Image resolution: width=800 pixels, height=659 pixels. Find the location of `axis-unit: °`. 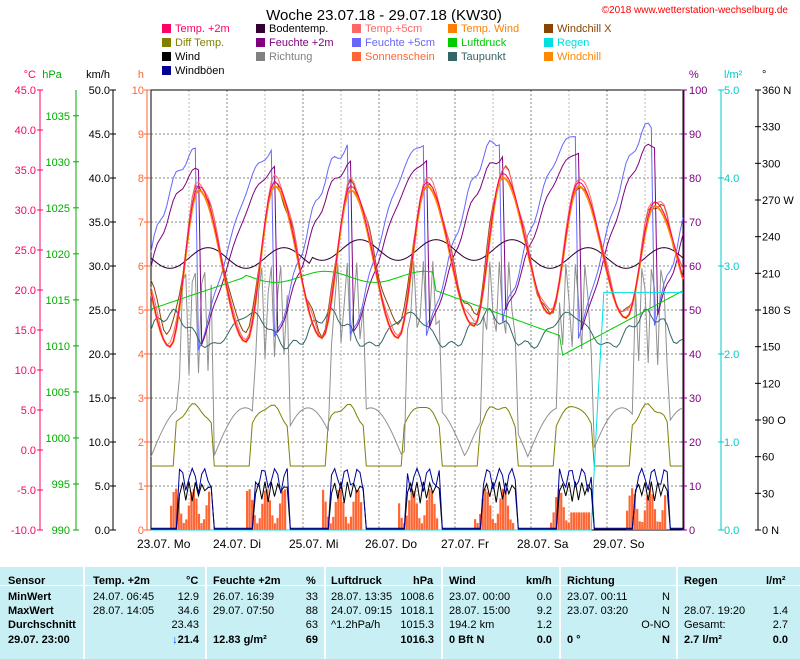

axis-unit: ° is located at coordinates (764, 75).